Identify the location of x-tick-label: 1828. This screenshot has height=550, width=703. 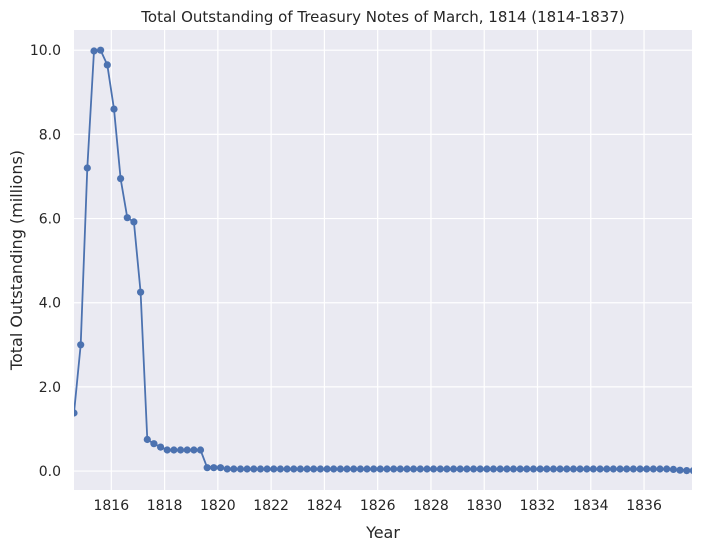
(431, 506).